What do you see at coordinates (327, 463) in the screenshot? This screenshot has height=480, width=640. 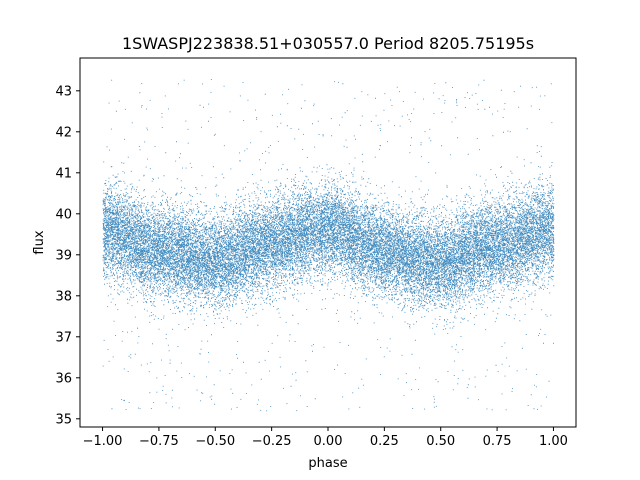 I see `x-axis-label: phase` at bounding box center [327, 463].